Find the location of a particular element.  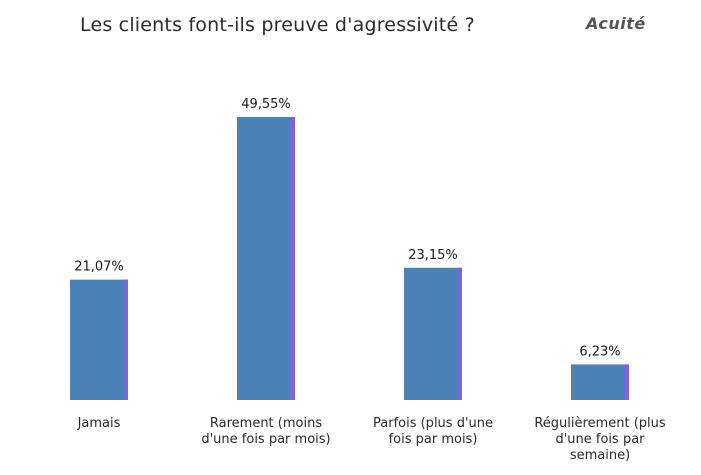

category-label-line: d'une fois par is located at coordinates (600, 439).